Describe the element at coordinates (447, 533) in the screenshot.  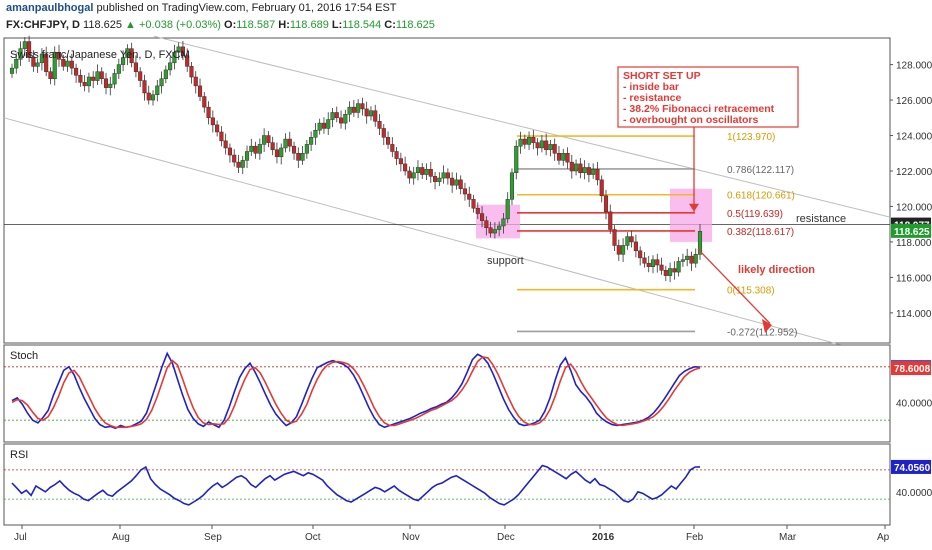
I see `time-axis: Jul Aug Sep Oct Nov Dec 2016 Feb Mar Ap` at that location.